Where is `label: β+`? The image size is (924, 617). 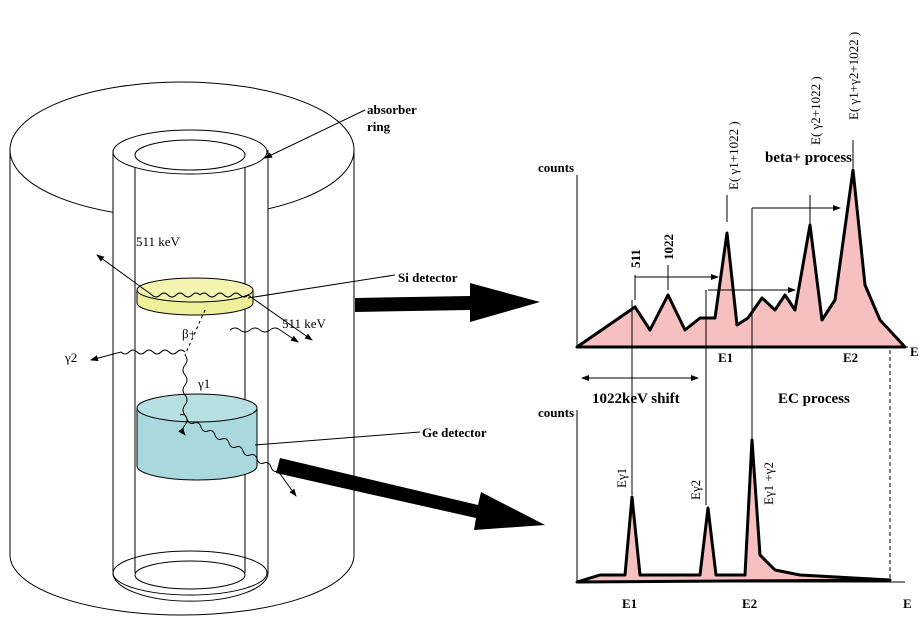
label: β+ is located at coordinates (189, 333).